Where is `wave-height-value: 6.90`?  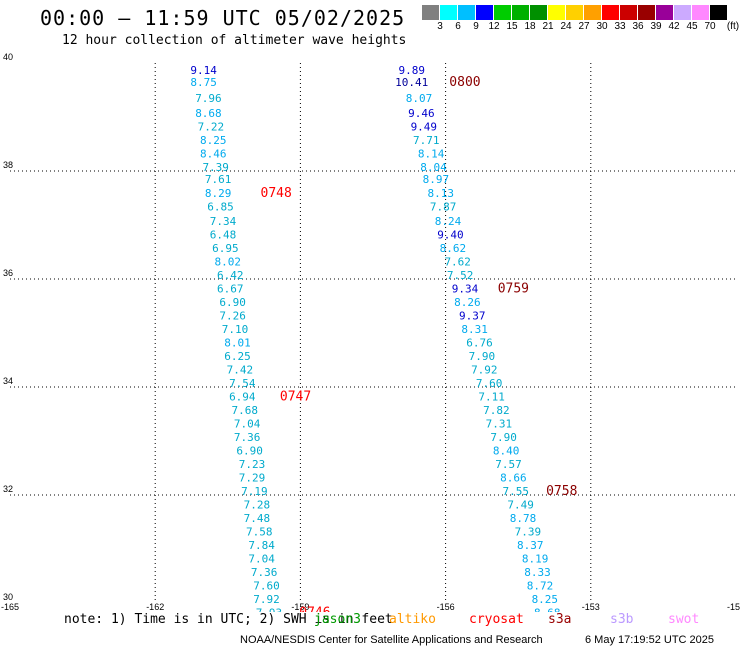 wave-height-value: 6.90 is located at coordinates (232, 302).